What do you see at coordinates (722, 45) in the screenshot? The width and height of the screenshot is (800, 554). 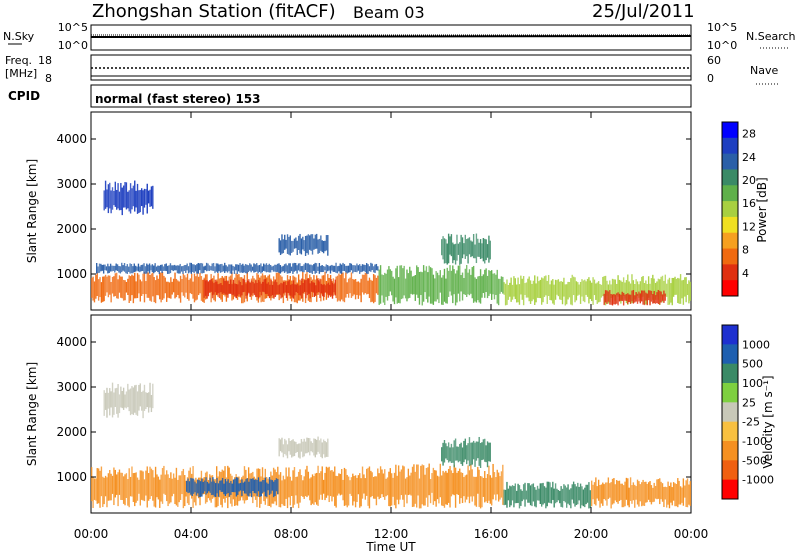 I see `noise-right-tick-low: 10^0` at bounding box center [722, 45].